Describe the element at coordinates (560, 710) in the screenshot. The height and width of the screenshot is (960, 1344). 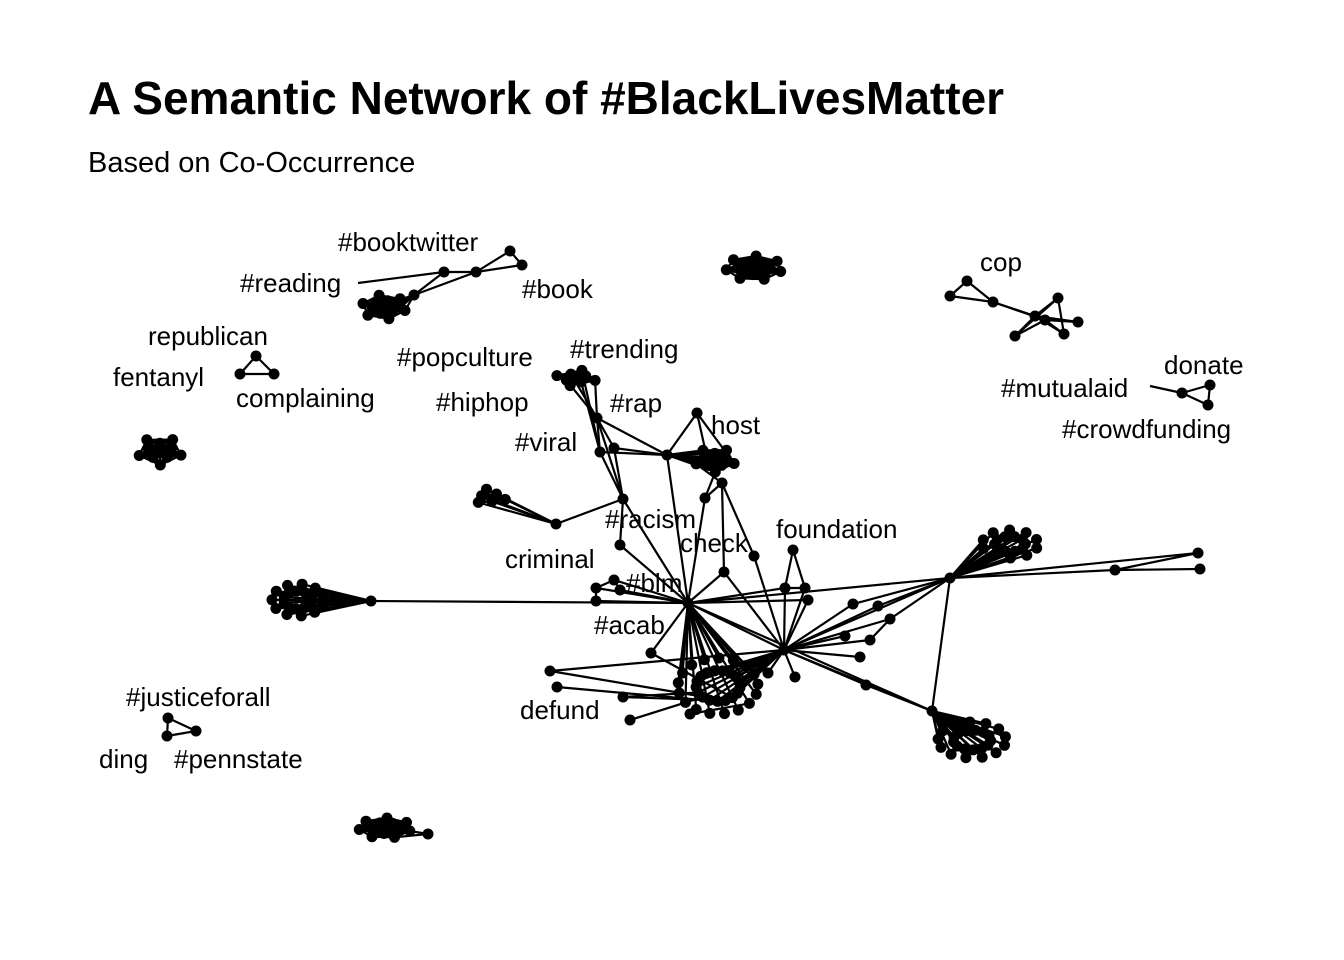
I see `node-label-defund: defund` at that location.